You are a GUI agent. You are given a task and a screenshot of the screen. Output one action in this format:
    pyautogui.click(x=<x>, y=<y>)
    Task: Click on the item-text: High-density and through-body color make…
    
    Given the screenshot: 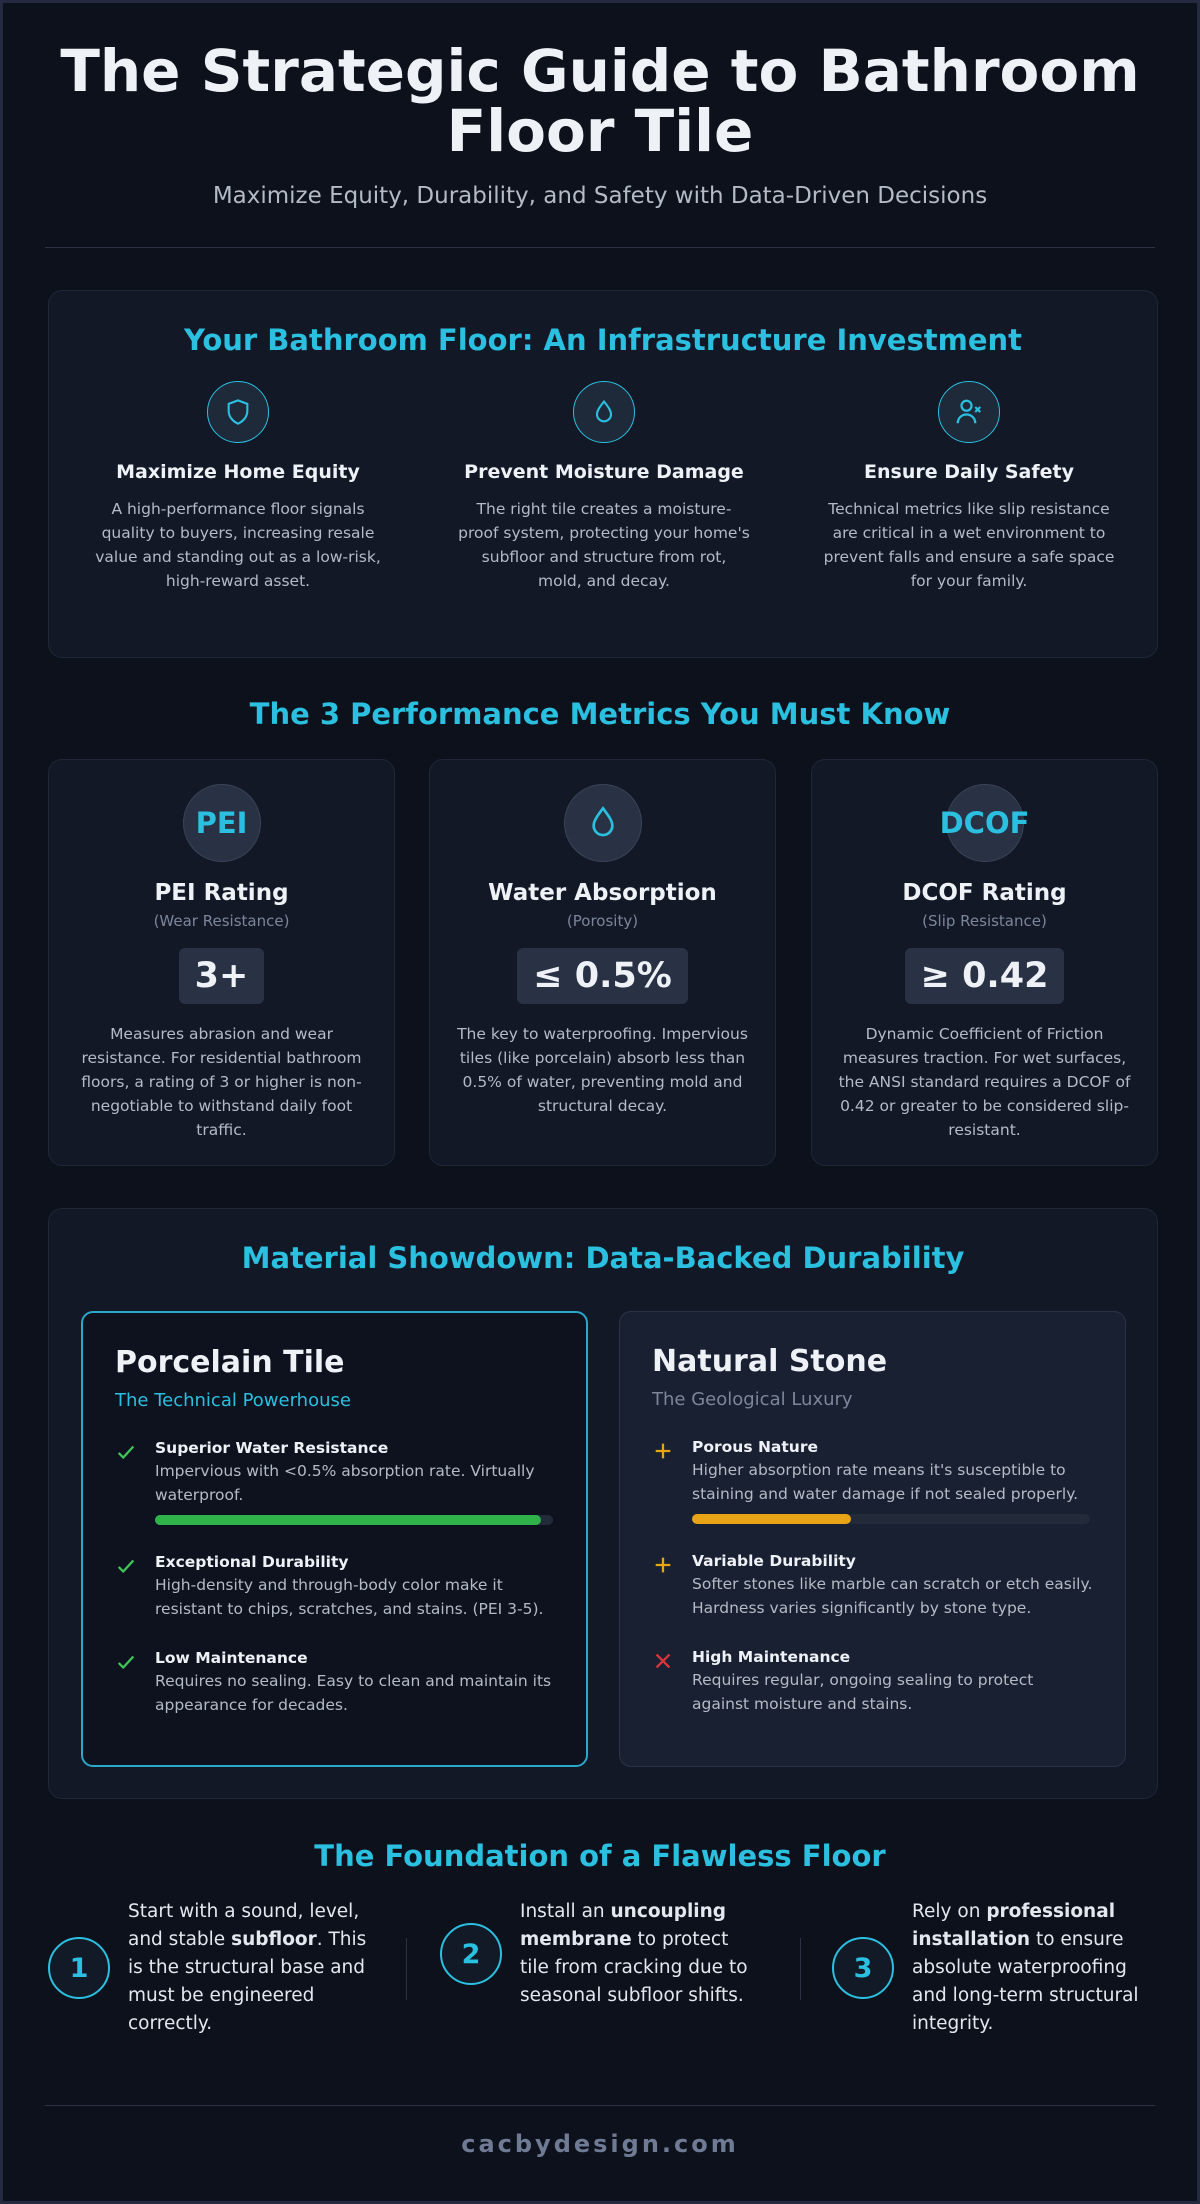 What is the action you would take?
    pyautogui.click(x=349, y=1597)
    